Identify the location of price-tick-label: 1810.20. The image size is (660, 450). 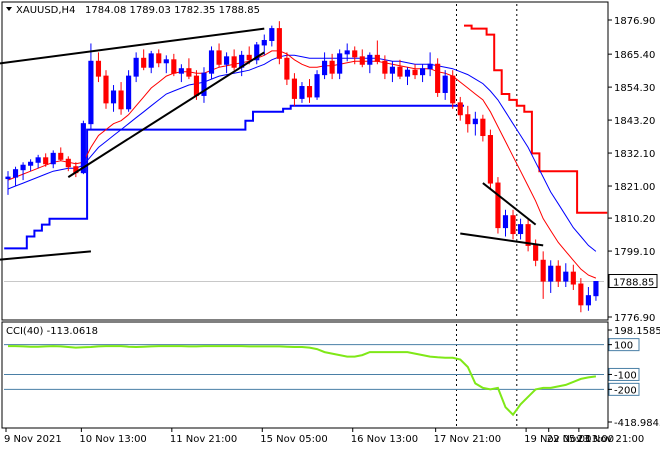
(634, 219).